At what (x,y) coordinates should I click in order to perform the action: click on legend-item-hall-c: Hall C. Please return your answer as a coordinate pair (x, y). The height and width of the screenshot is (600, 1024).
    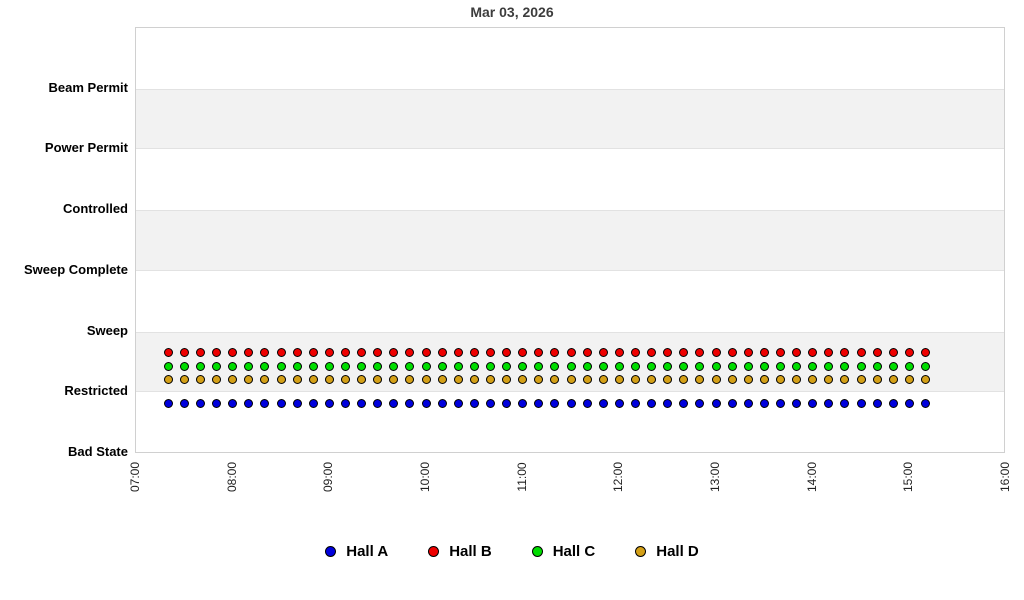
    Looking at the image, I should click on (563, 551).